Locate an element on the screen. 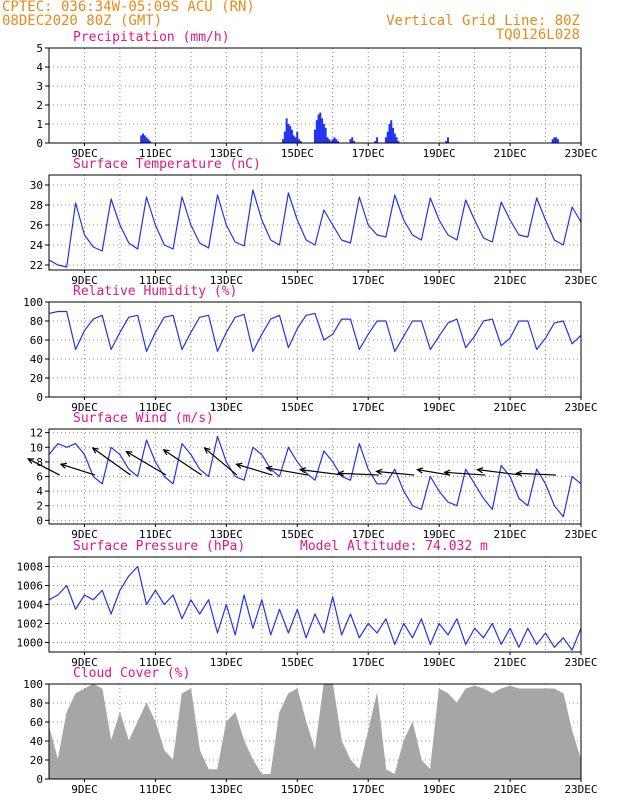 Image resolution: width=618 pixels, height=800 pixels. rh-xtick-label: 13DEC is located at coordinates (226, 407).